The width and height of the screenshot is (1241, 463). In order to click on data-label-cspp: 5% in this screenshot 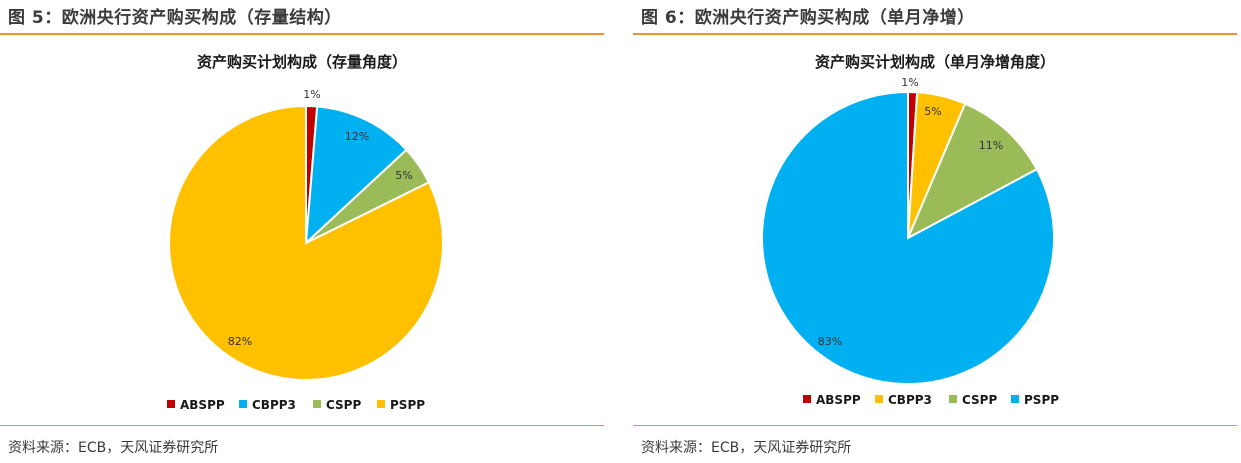, I will do `click(403, 175)`.